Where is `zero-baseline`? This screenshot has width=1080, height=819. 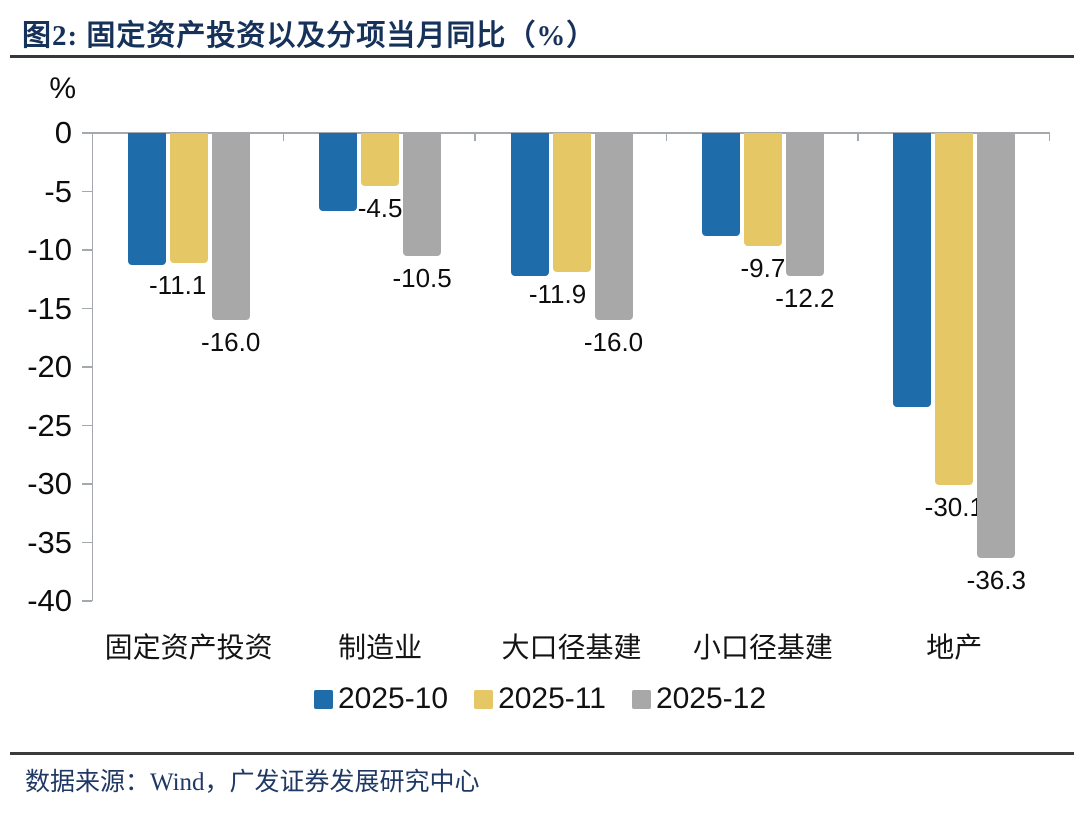 zero-baseline is located at coordinates (570, 133).